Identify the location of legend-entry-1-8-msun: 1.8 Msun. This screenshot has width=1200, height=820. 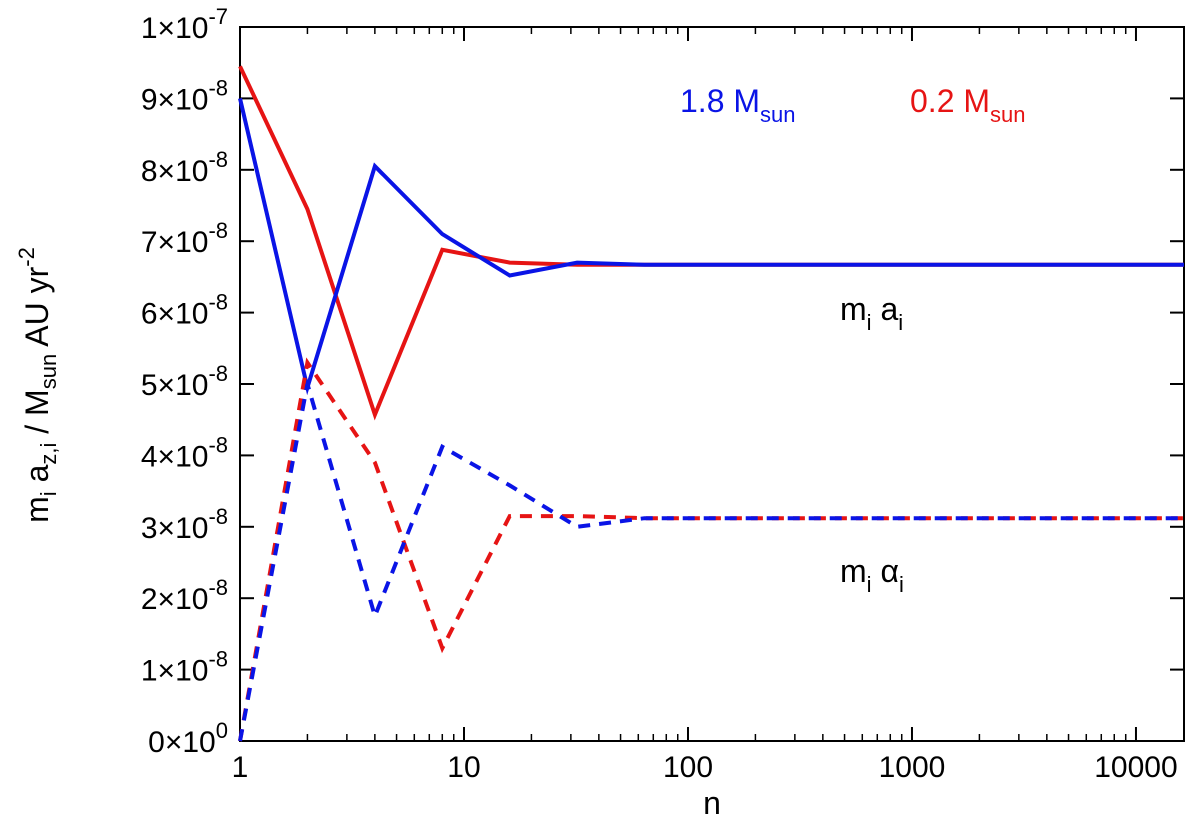
(738, 105).